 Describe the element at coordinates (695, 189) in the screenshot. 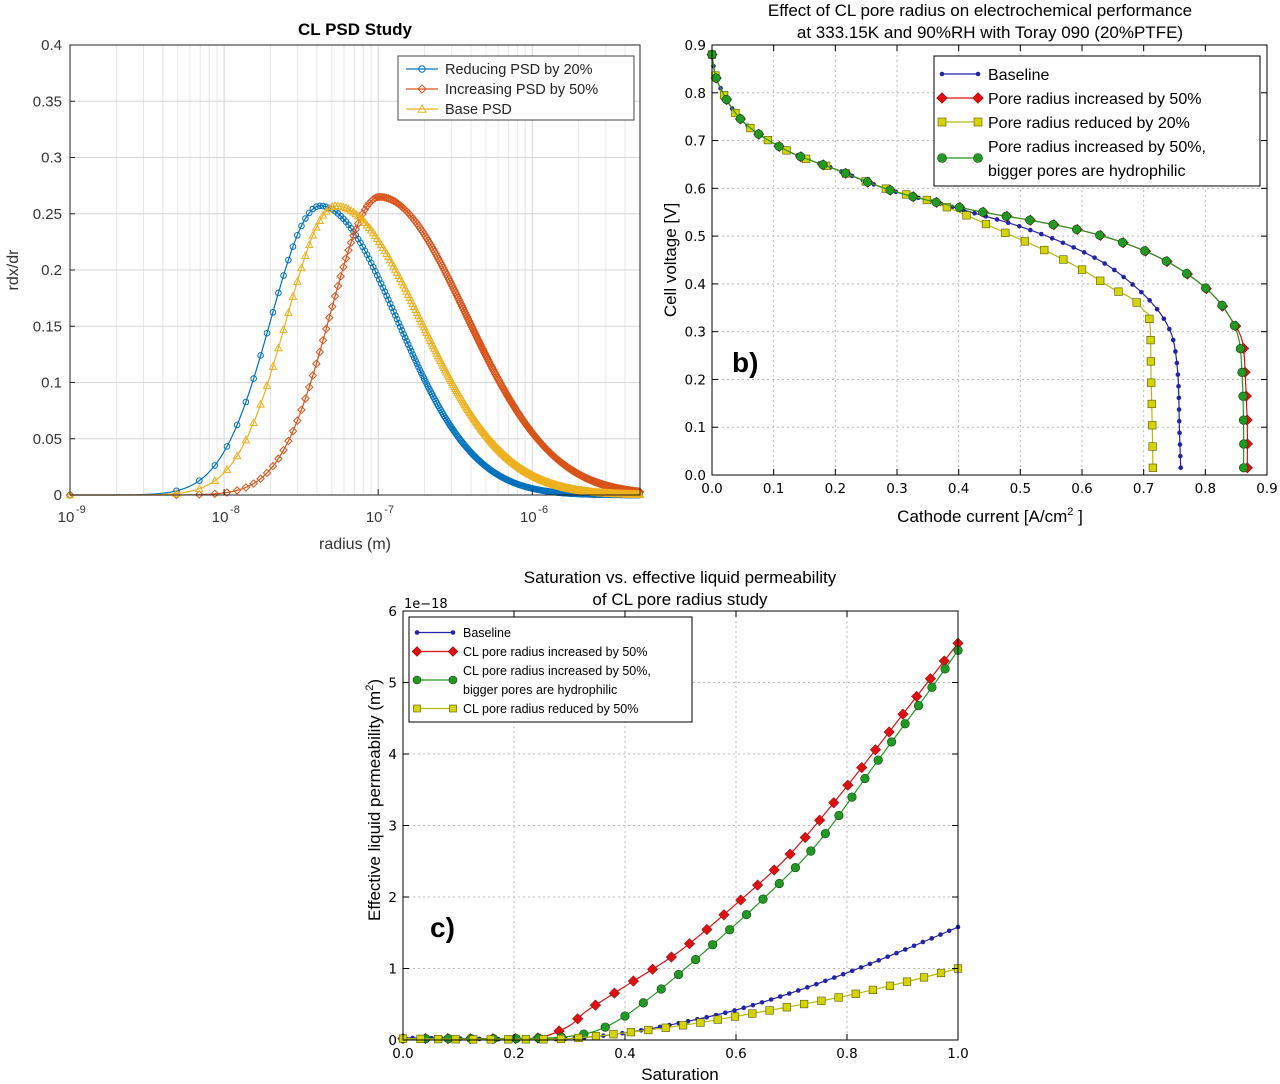

I see `tick-label-y: 0.6` at that location.